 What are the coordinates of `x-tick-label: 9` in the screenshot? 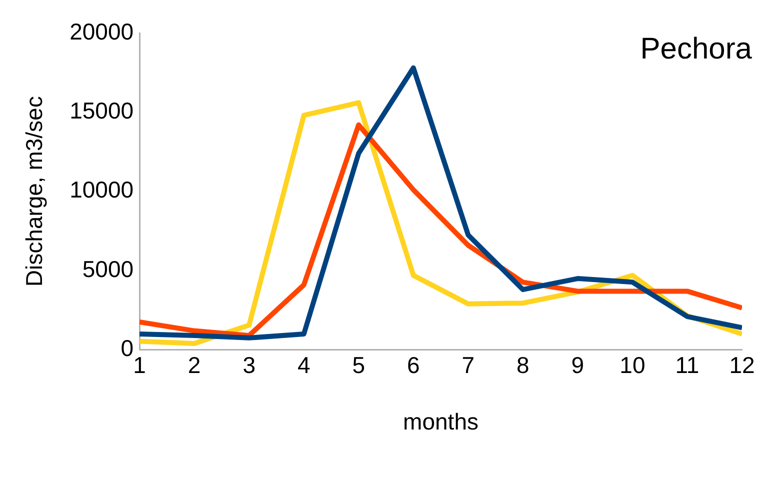 It's located at (577, 365).